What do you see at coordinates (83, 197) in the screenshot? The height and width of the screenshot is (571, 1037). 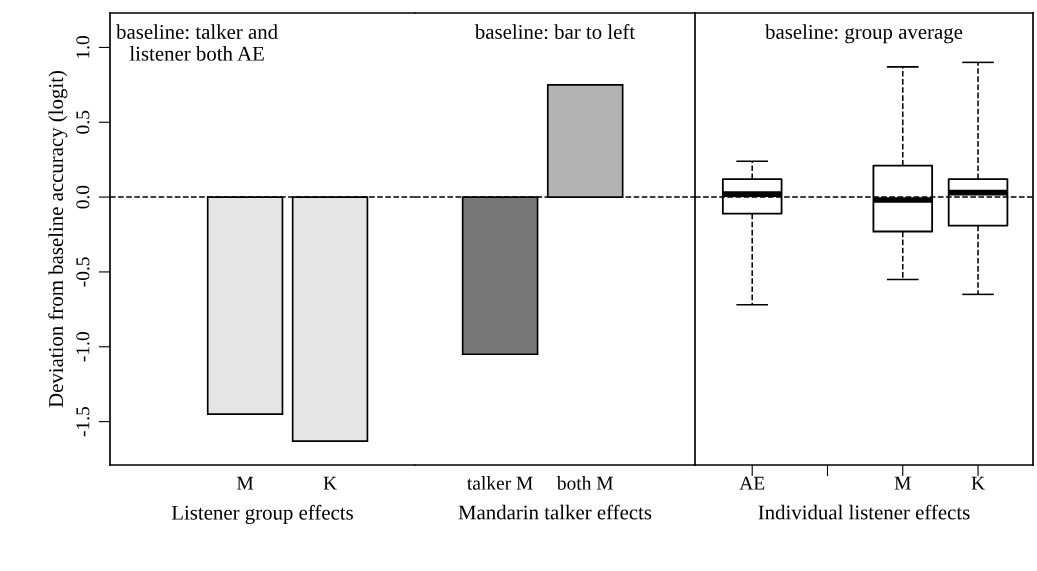 I see `y-tick-label: 0.0` at bounding box center [83, 197].